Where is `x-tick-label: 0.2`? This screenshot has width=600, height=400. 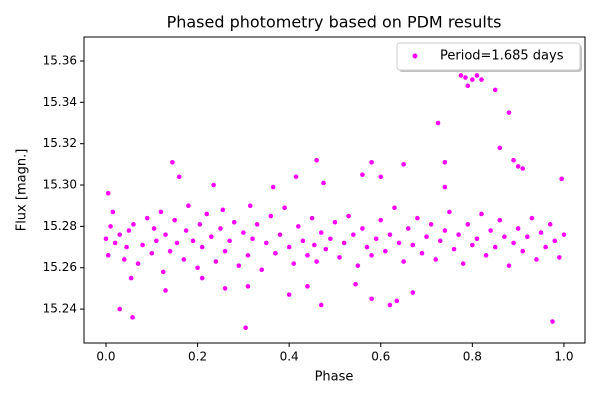
x-tick-label: 0.2 is located at coordinates (197, 357).